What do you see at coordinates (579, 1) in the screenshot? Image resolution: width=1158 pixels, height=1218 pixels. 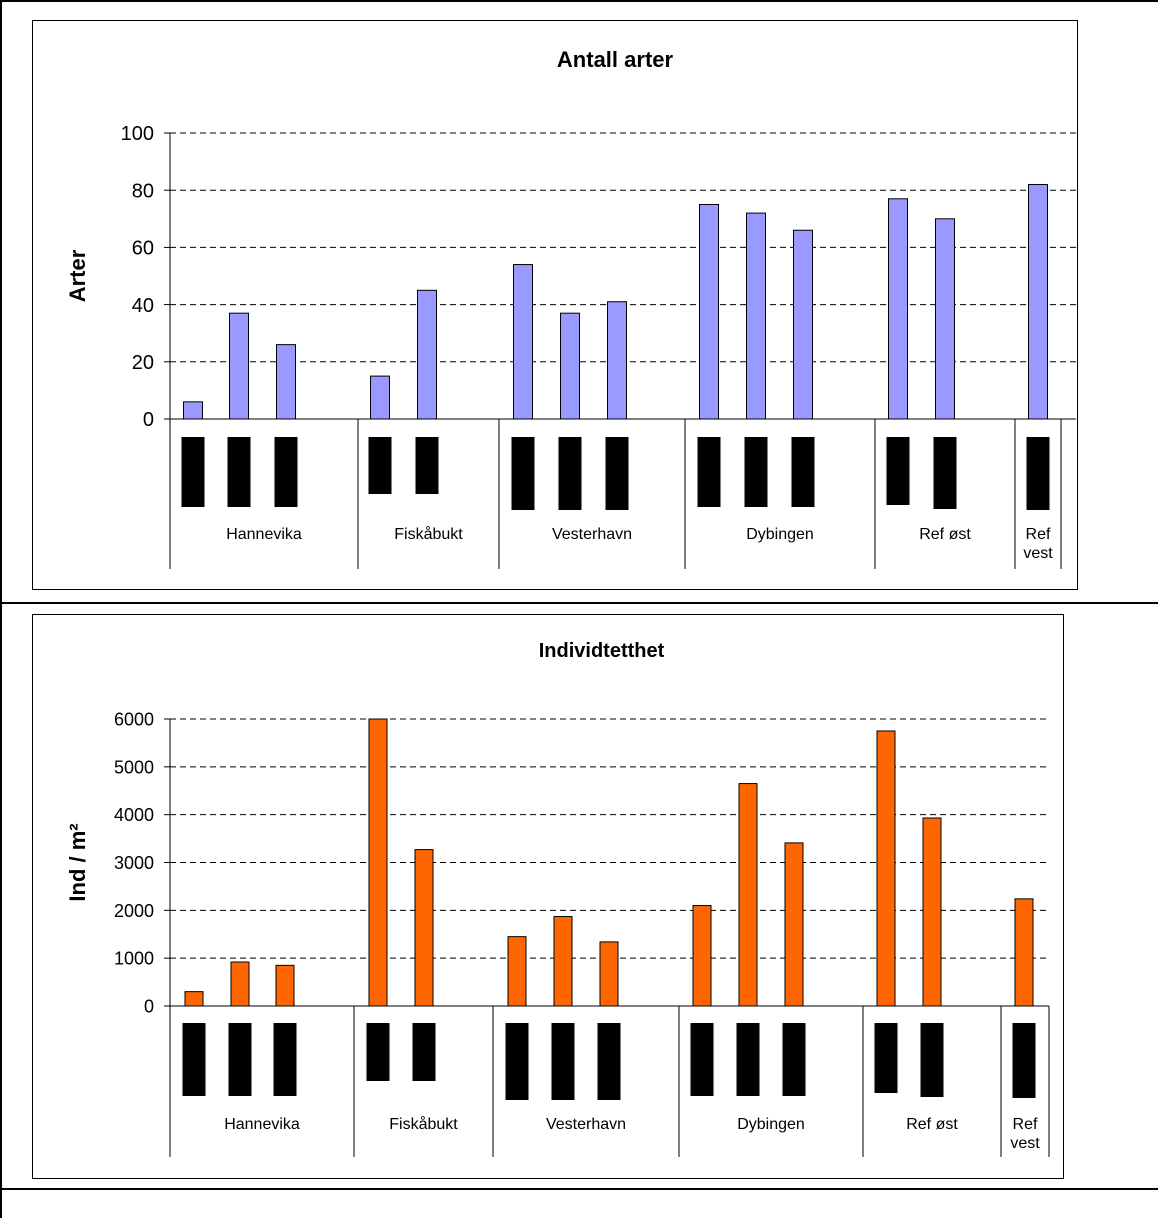 I see `cell-border-top` at bounding box center [579, 1].